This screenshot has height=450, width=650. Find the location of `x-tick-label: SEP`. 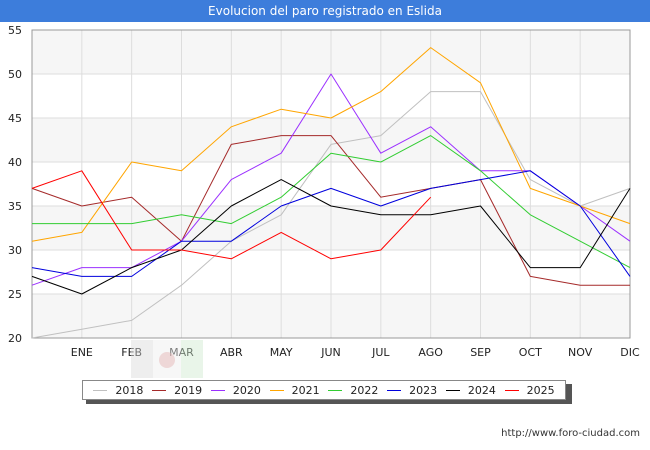

x-tick-label: SEP is located at coordinates (480, 352).